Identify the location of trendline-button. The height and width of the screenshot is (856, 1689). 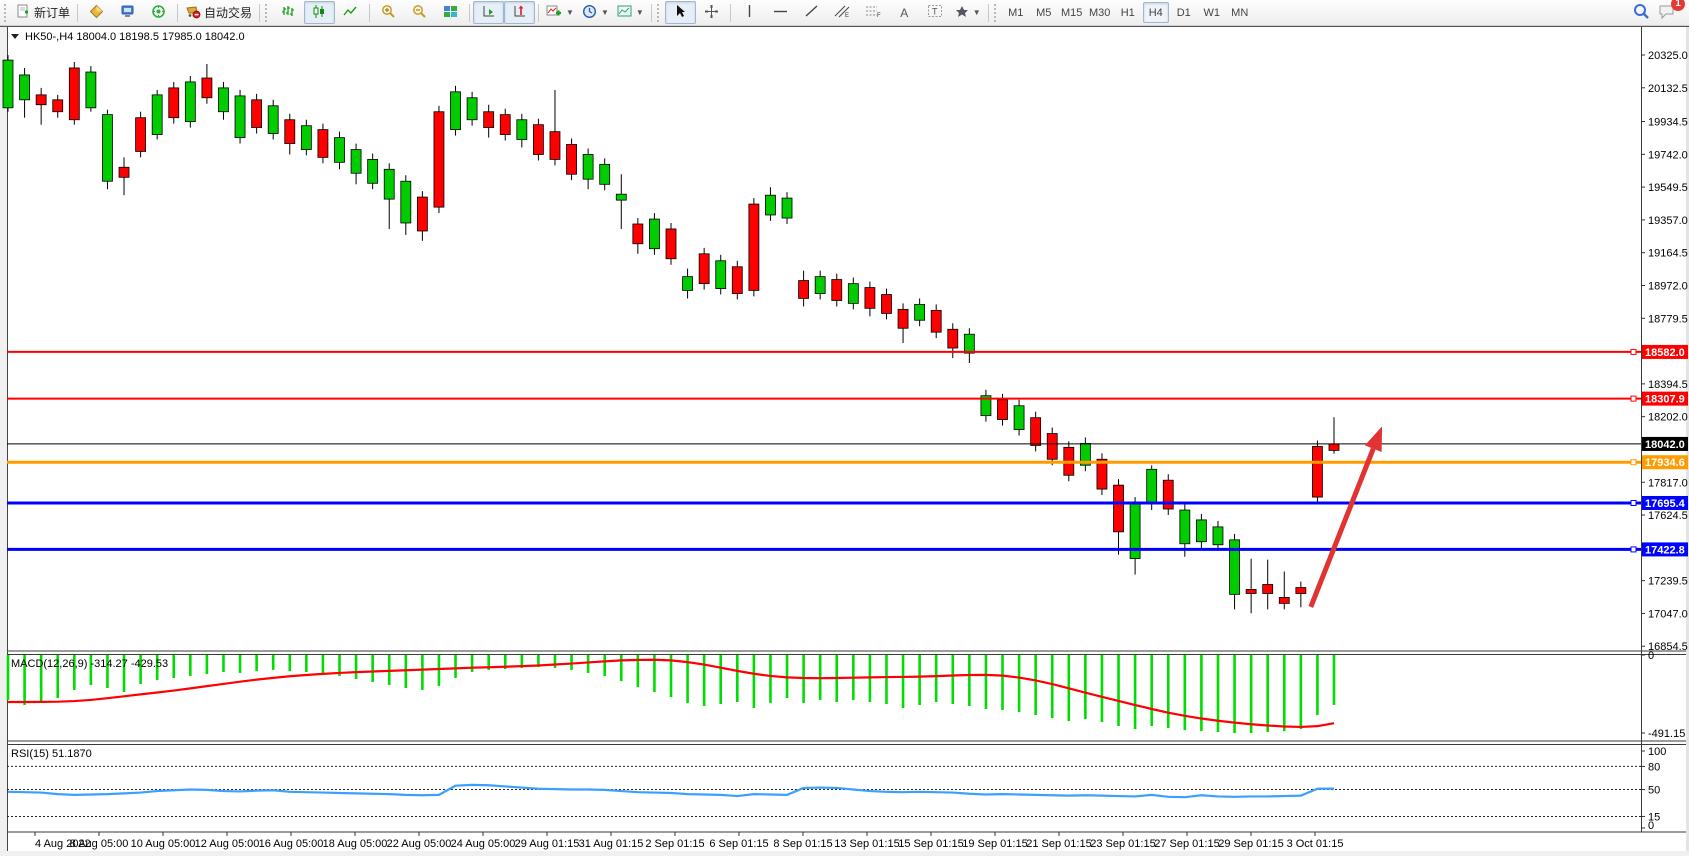
(811, 12).